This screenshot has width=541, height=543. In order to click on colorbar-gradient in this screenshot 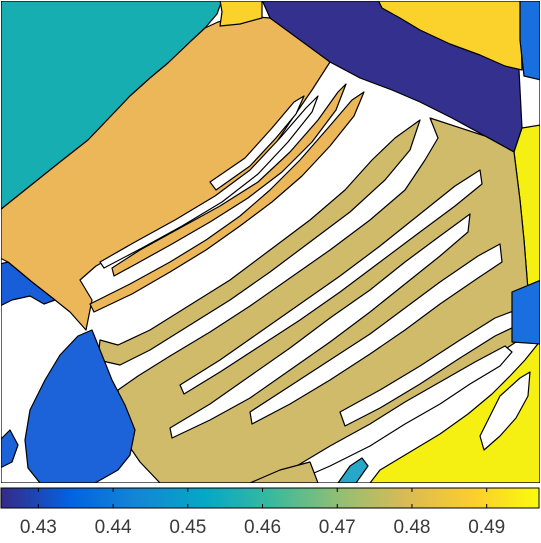, I will do `click(270, 498)`.